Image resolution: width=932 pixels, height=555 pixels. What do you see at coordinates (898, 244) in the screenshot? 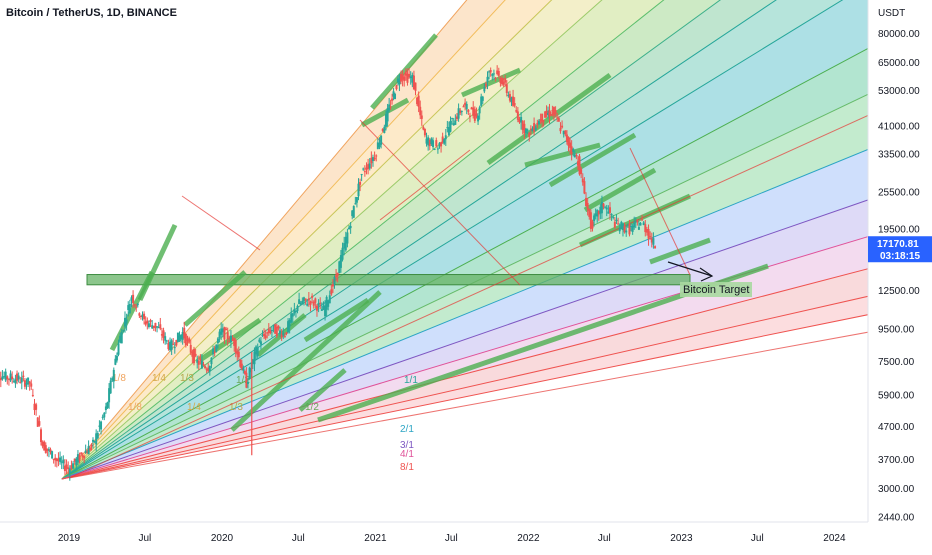
I see `last-price: 17170.81` at bounding box center [898, 244].